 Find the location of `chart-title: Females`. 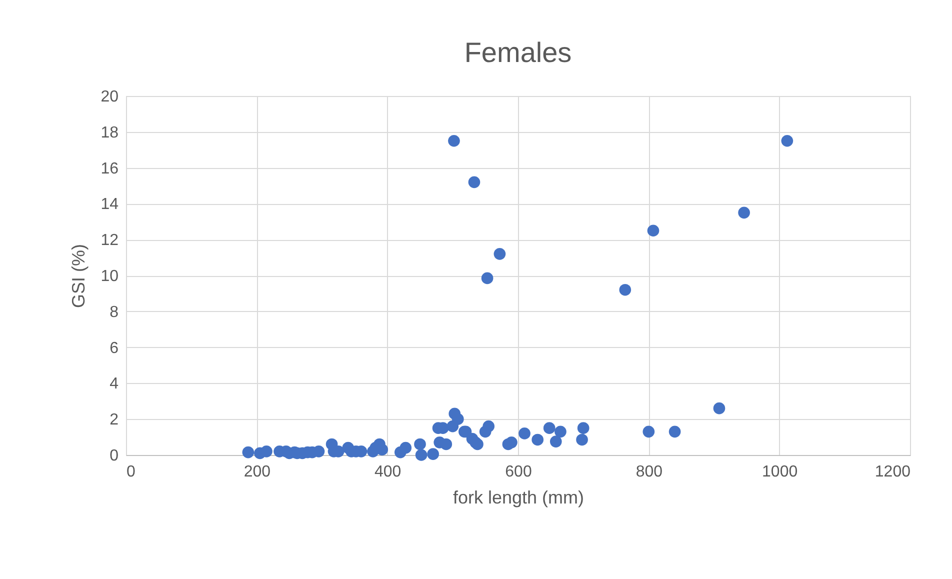

chart-title: Females is located at coordinates (518, 52).